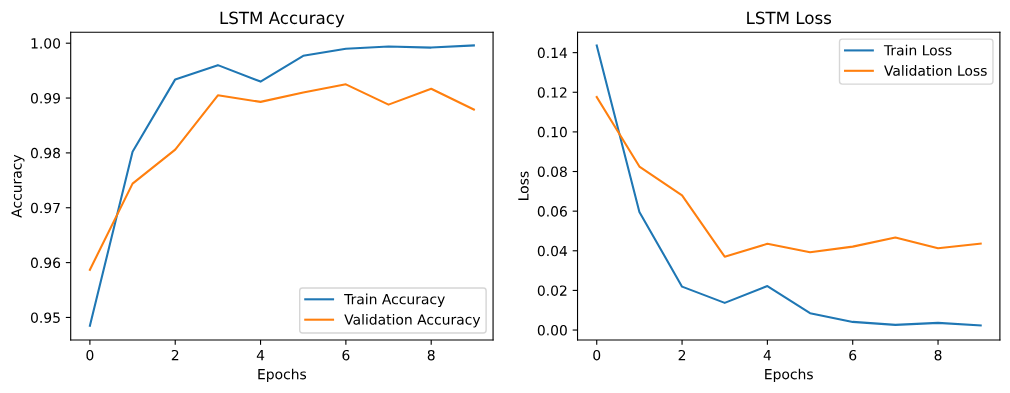 The image size is (1010, 393). What do you see at coordinates (45, 153) in the screenshot?
I see `y-tick-label: 0.98` at bounding box center [45, 153].